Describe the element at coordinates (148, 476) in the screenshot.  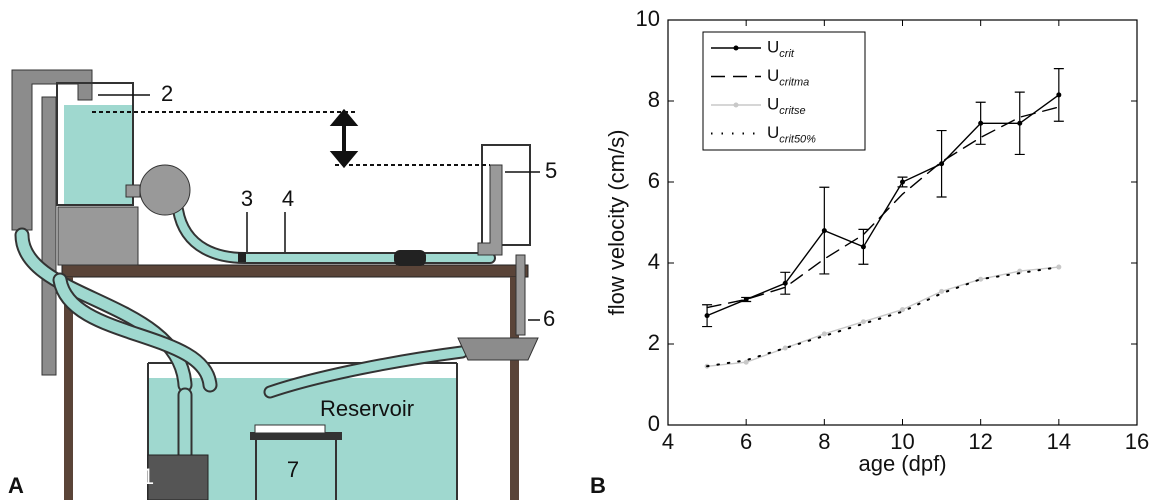
I see `label-1: 1` at that location.